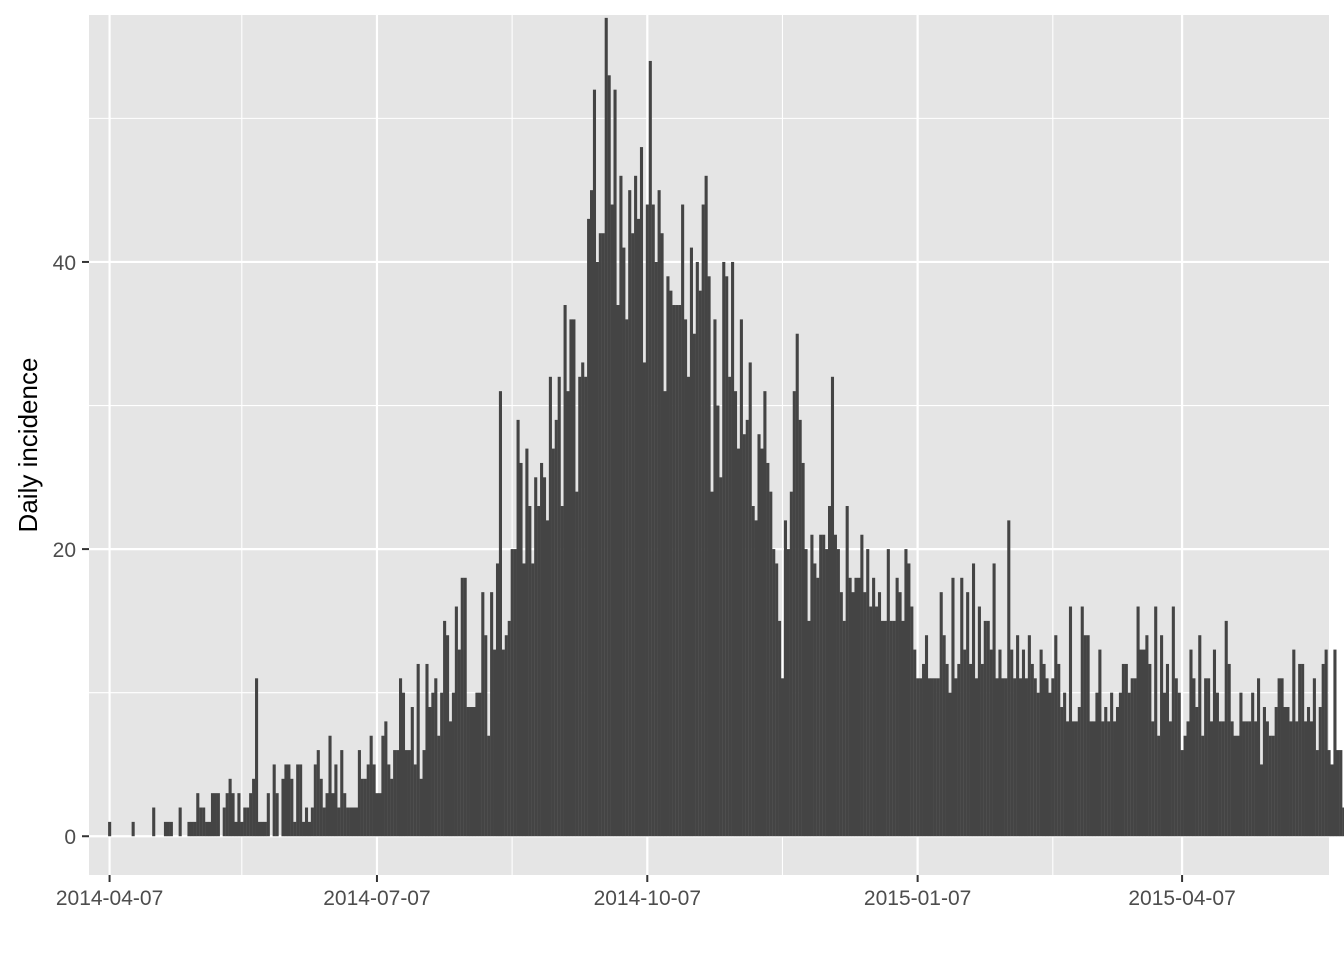 This screenshot has height=965, width=1344. What do you see at coordinates (376, 898) in the screenshot?
I see `x-tick-label: 2014-07-07` at bounding box center [376, 898].